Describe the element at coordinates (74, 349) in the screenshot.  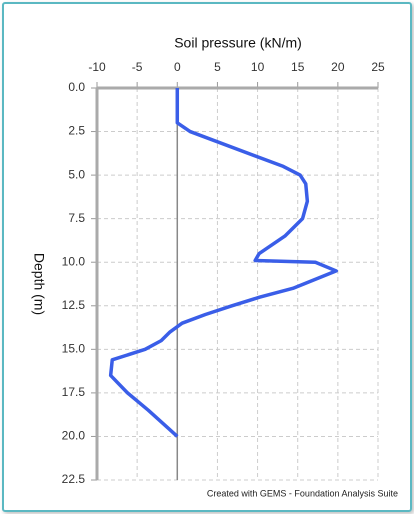
I see `y-tick-label: 15.0` at that location.